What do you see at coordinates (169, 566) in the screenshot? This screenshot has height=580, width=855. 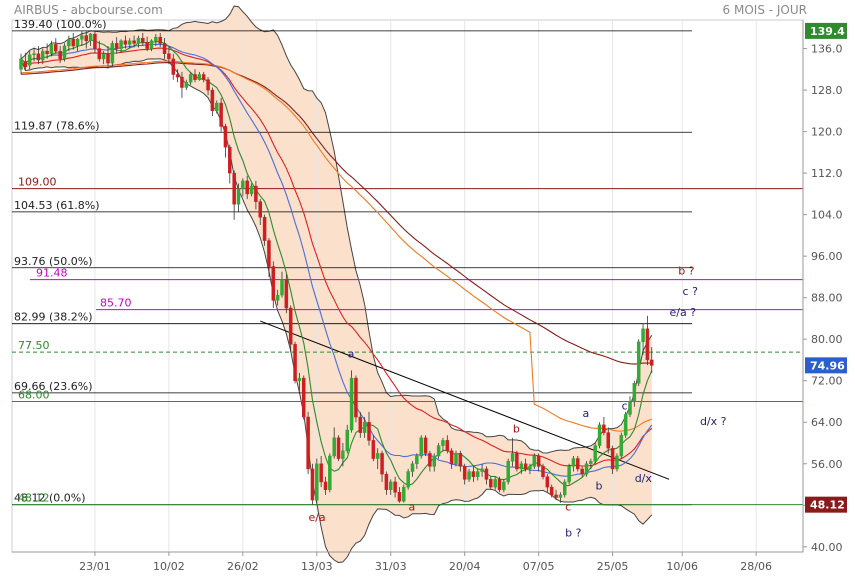 I see `x-tick-label: 10/02` at bounding box center [169, 566].